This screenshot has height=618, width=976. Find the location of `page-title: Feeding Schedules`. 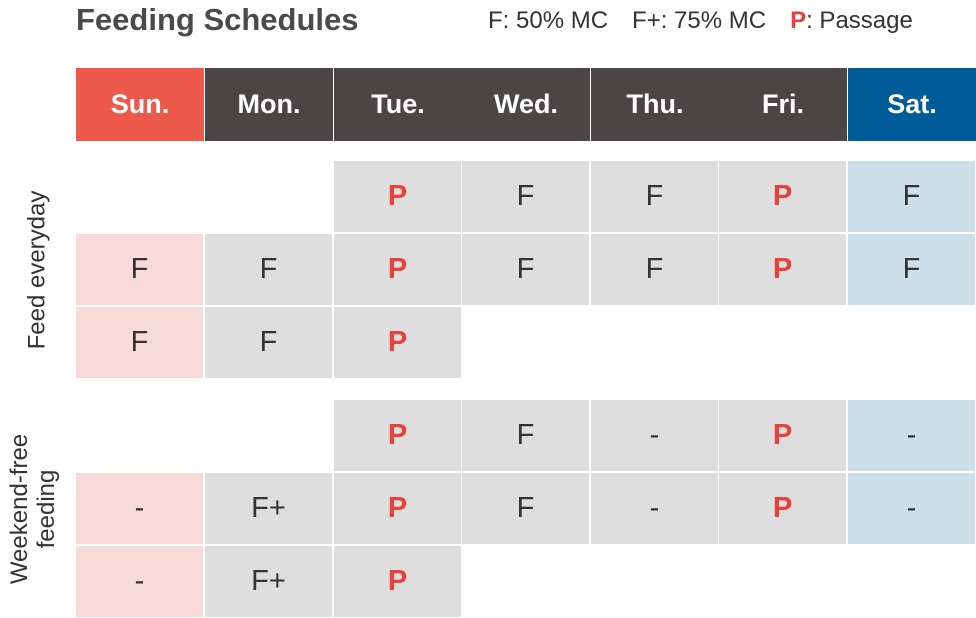

page-title: Feeding Schedules is located at coordinates (217, 19).